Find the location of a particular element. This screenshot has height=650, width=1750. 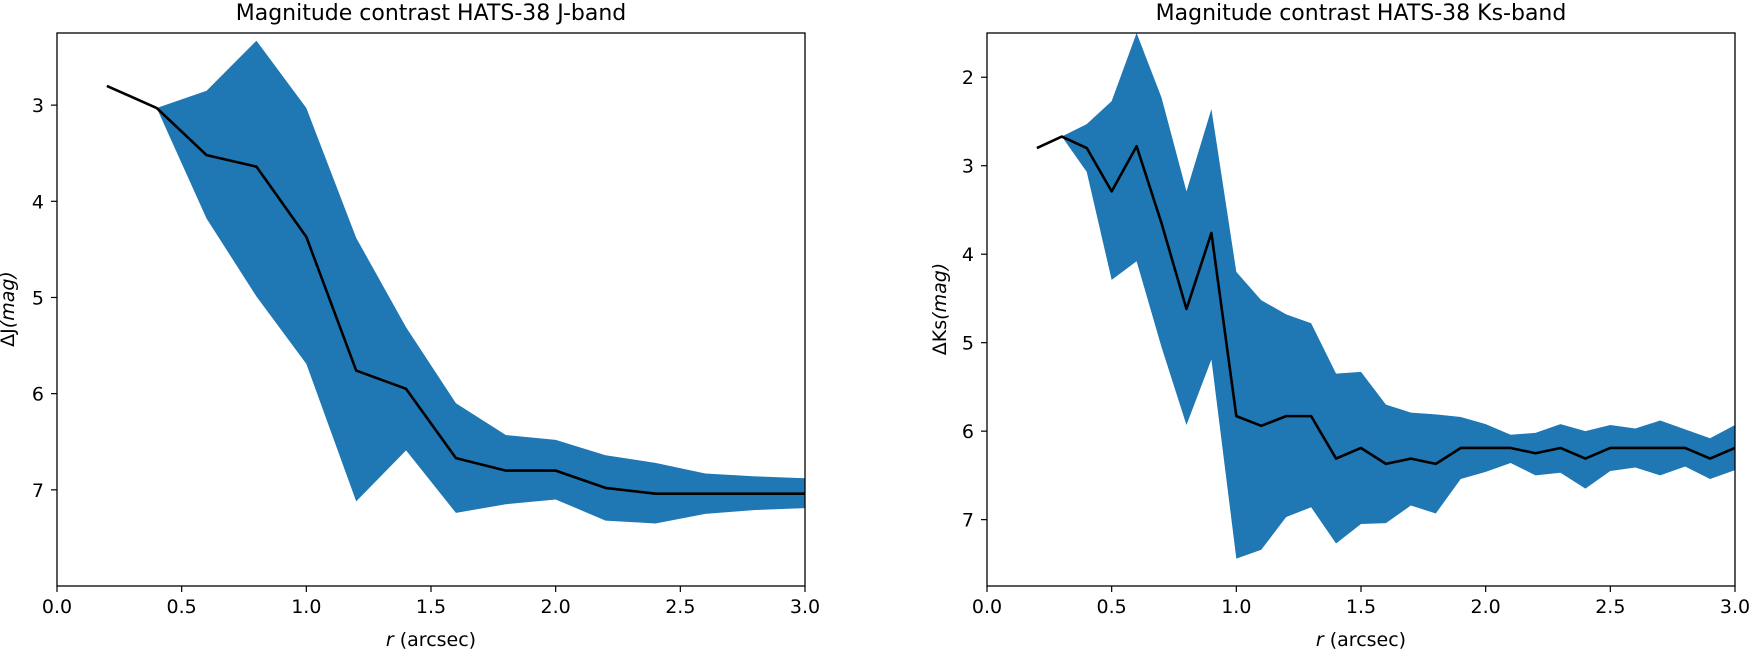

j-band-y-ticks: 3 4 5 6 7 is located at coordinates (44, 298).